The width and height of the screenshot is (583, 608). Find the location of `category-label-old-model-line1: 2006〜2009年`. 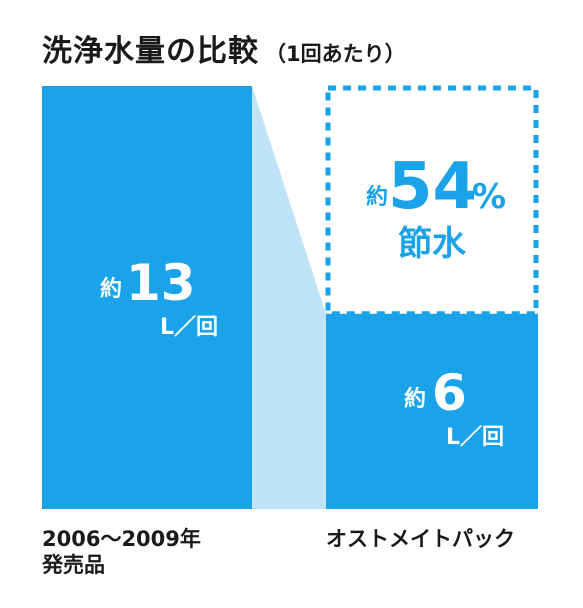

category-label-old-model-line1: 2006〜2009年 is located at coordinates (121, 539).